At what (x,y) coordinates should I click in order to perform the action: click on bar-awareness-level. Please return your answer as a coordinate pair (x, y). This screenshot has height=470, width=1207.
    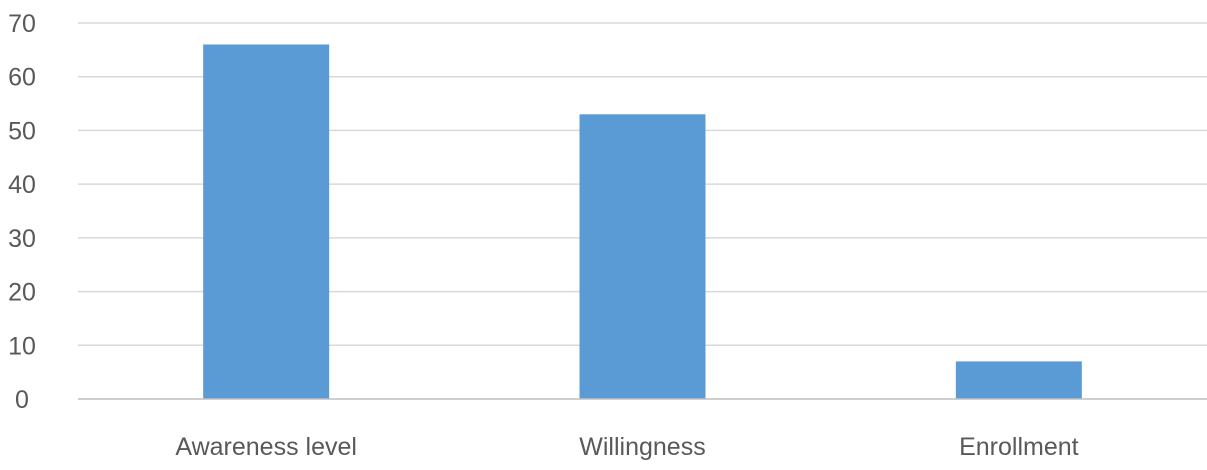
    Looking at the image, I should click on (266, 221).